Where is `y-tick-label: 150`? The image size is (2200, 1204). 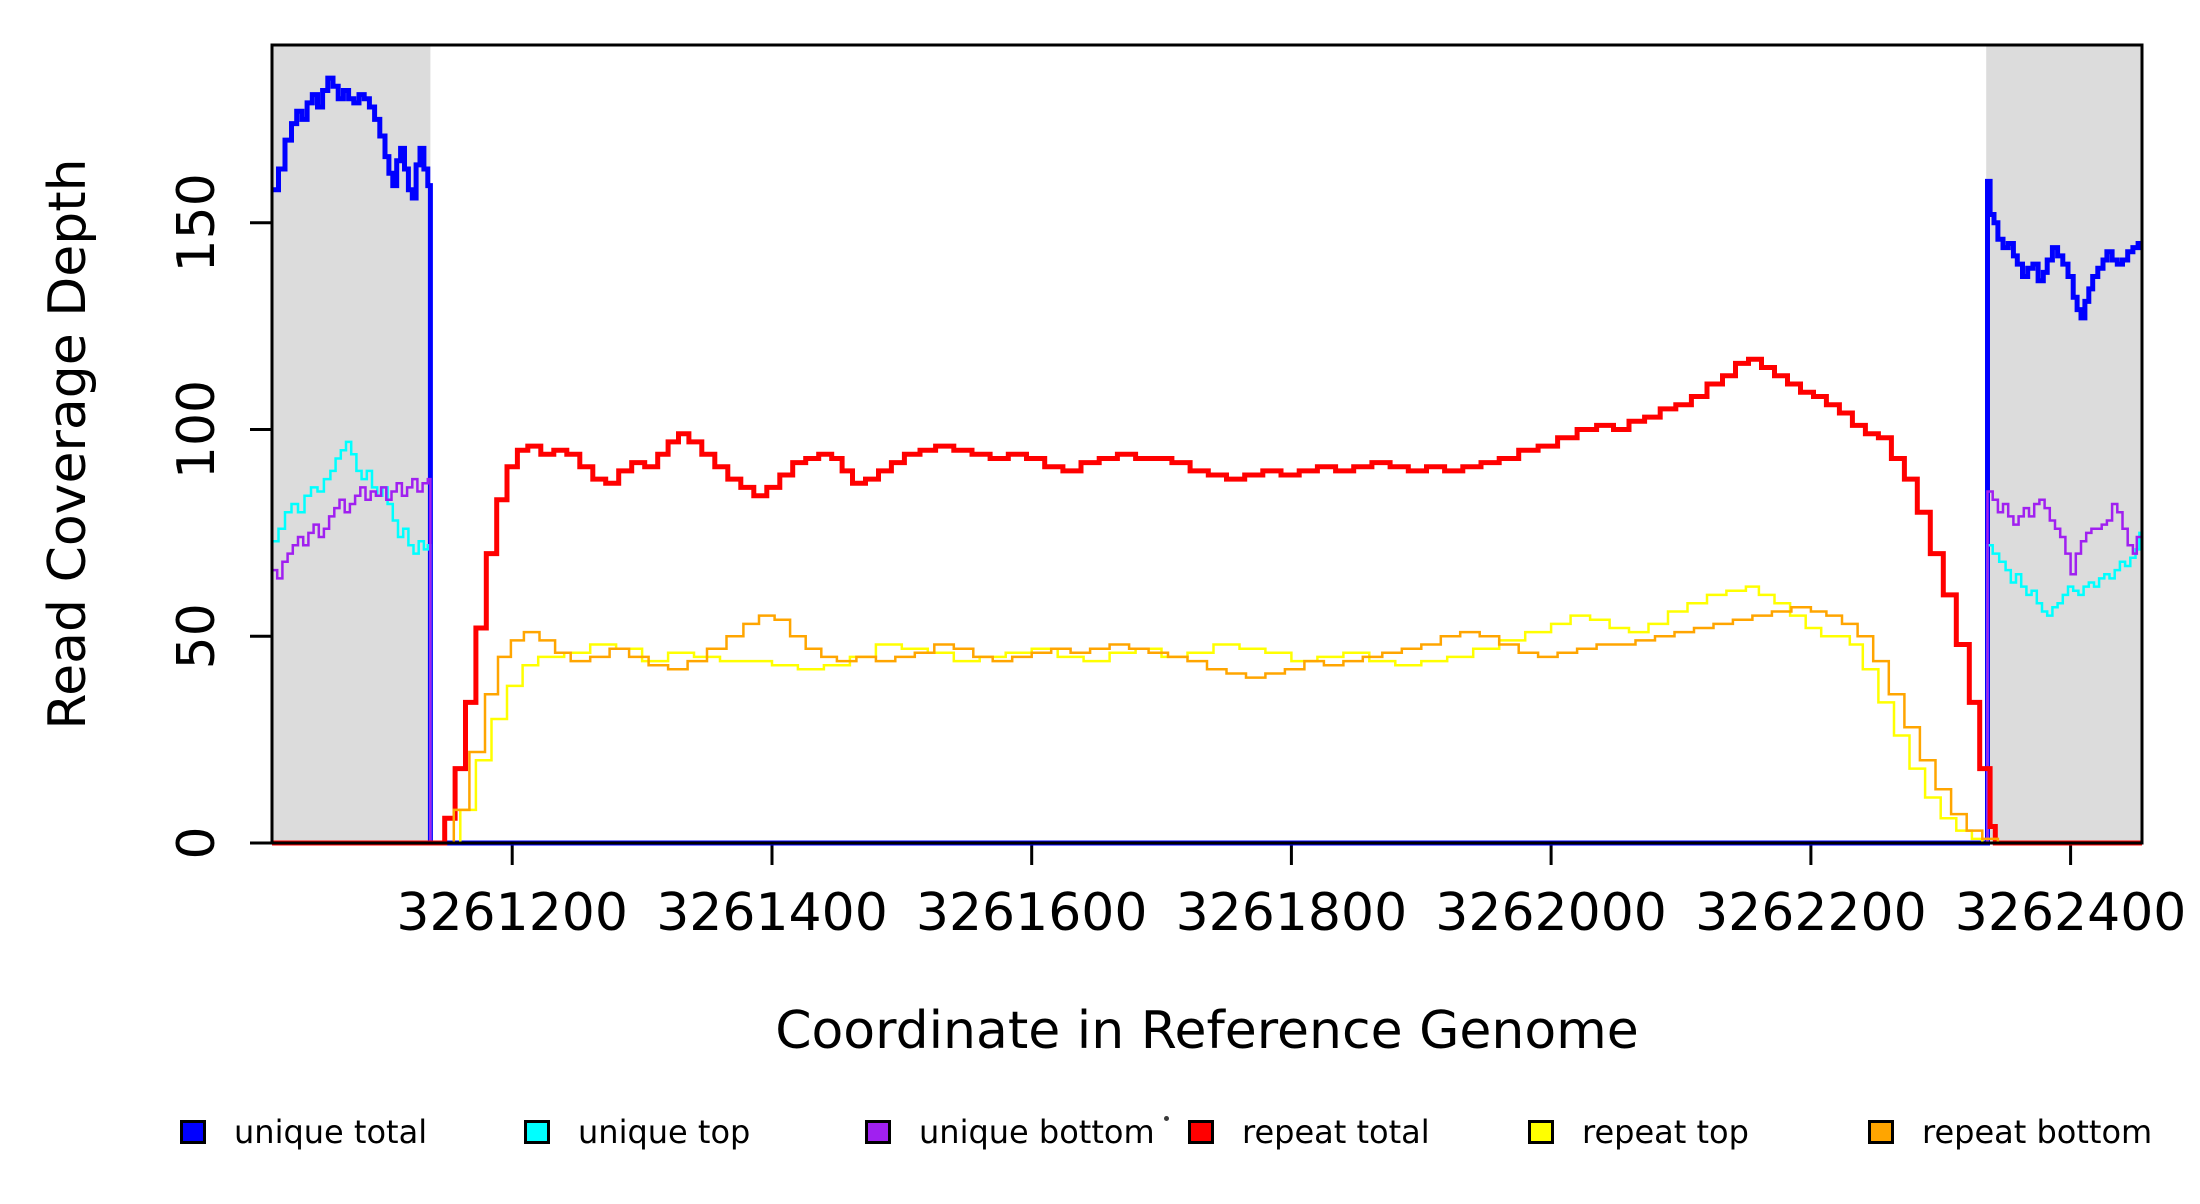
y-tick-label: 150 is located at coordinates (197, 222).